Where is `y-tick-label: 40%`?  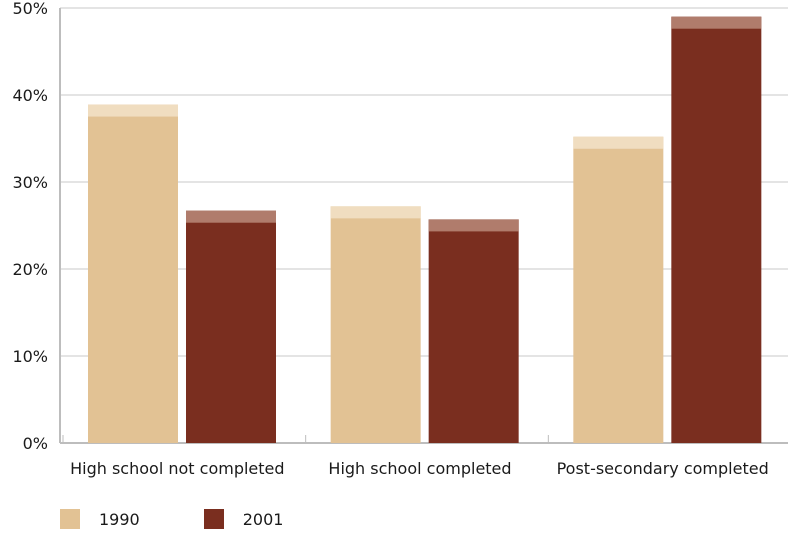 y-tick-label: 40% is located at coordinates (30, 95).